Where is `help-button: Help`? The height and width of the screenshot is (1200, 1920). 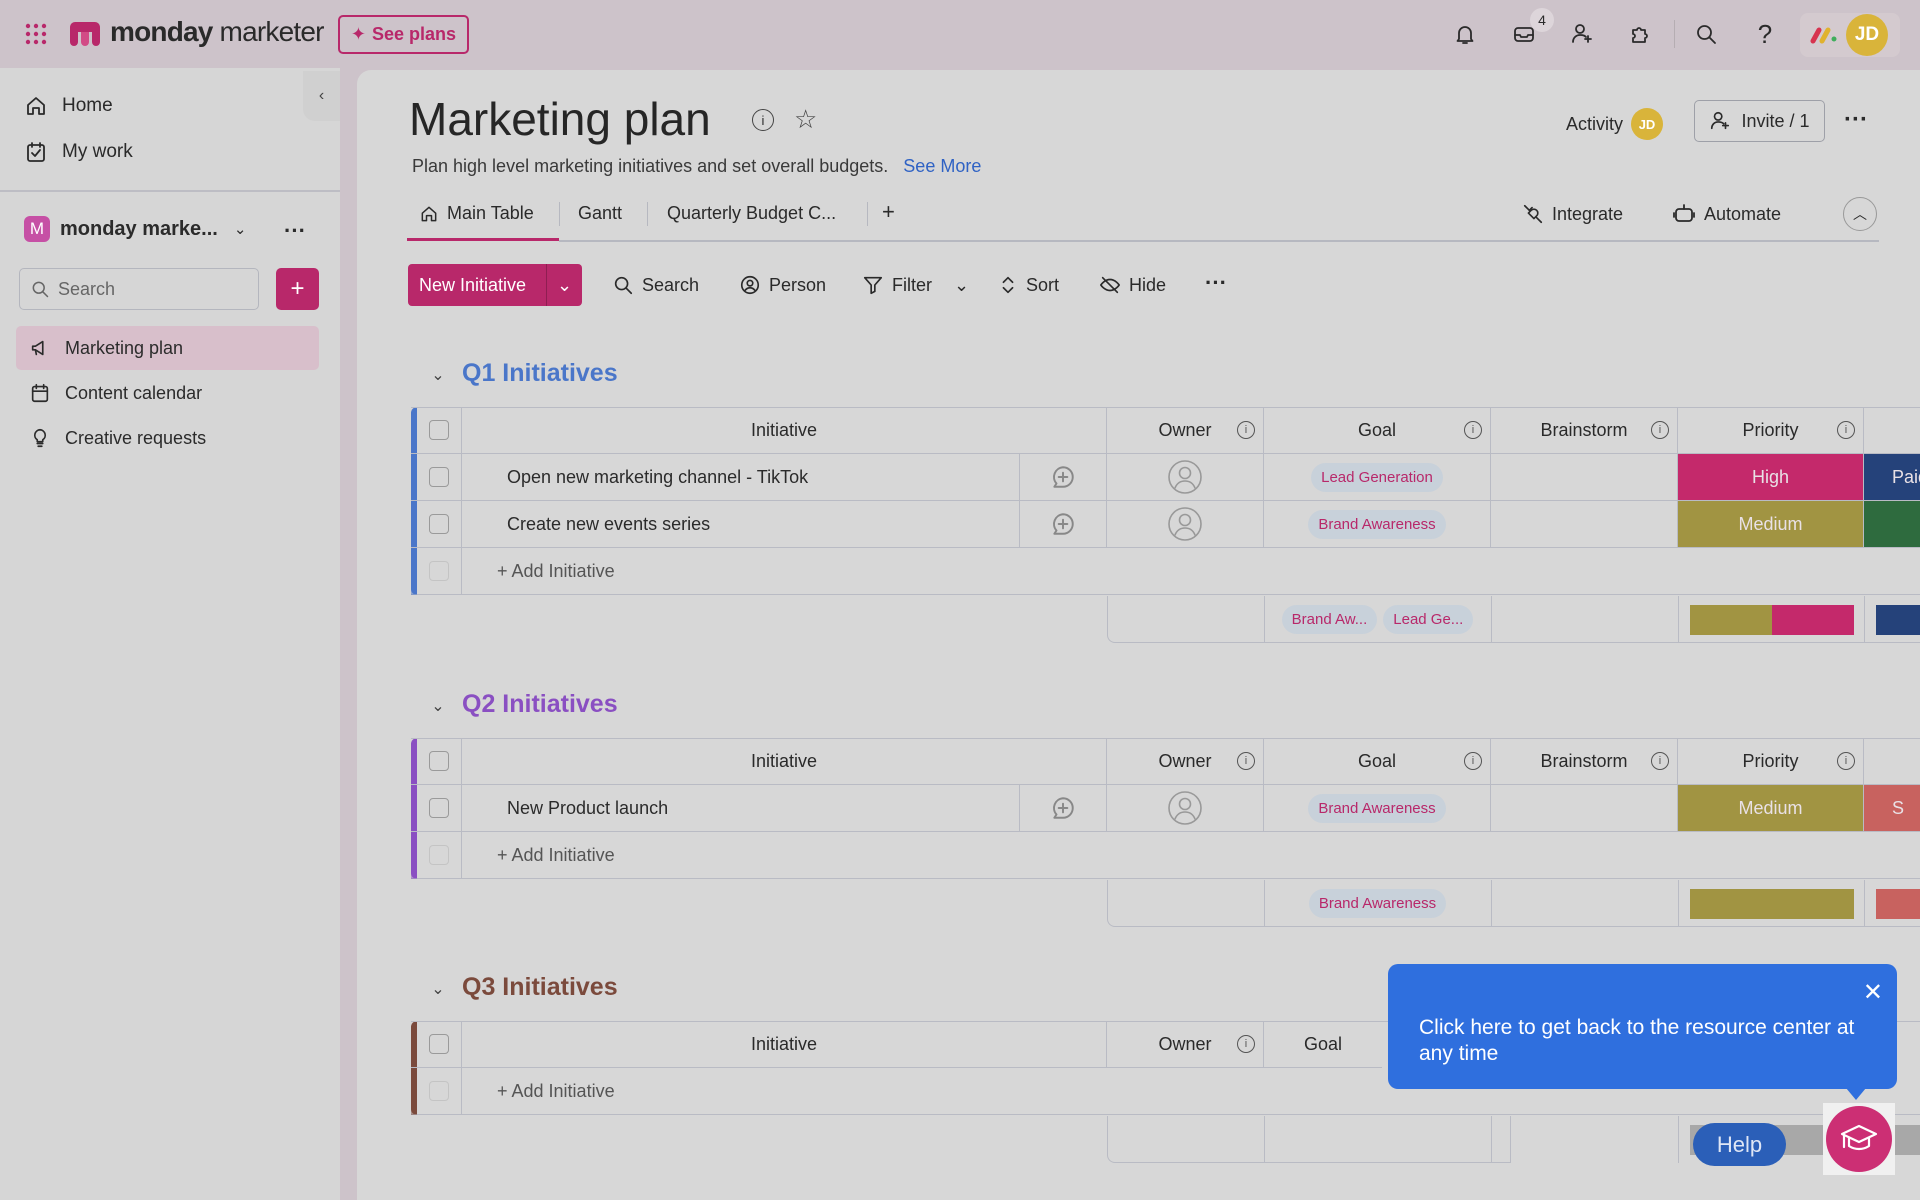
help-button: Help is located at coordinates (1739, 1144).